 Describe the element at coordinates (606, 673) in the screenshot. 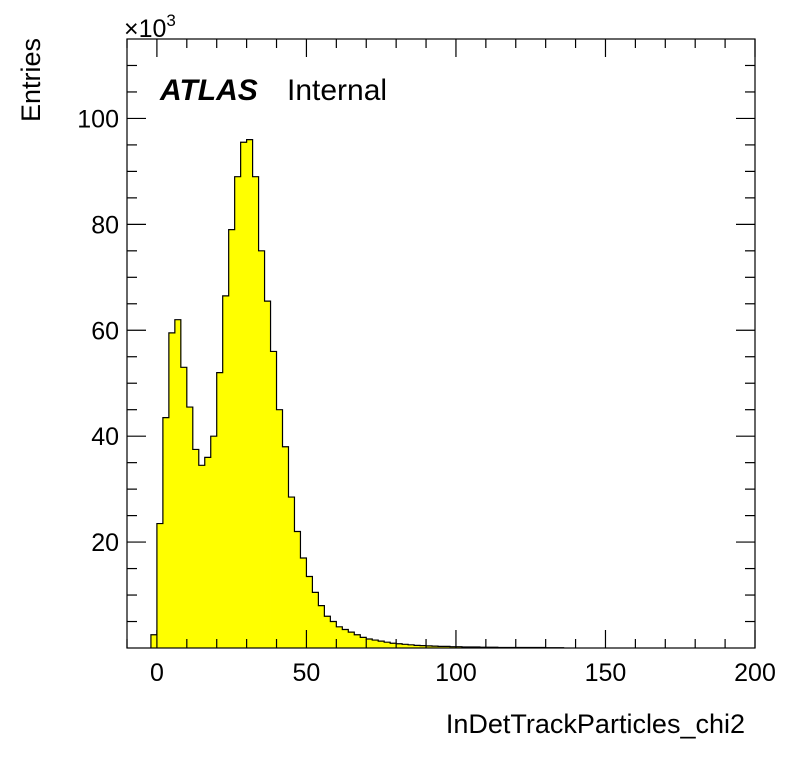

I see `x-tick-label: 150` at that location.